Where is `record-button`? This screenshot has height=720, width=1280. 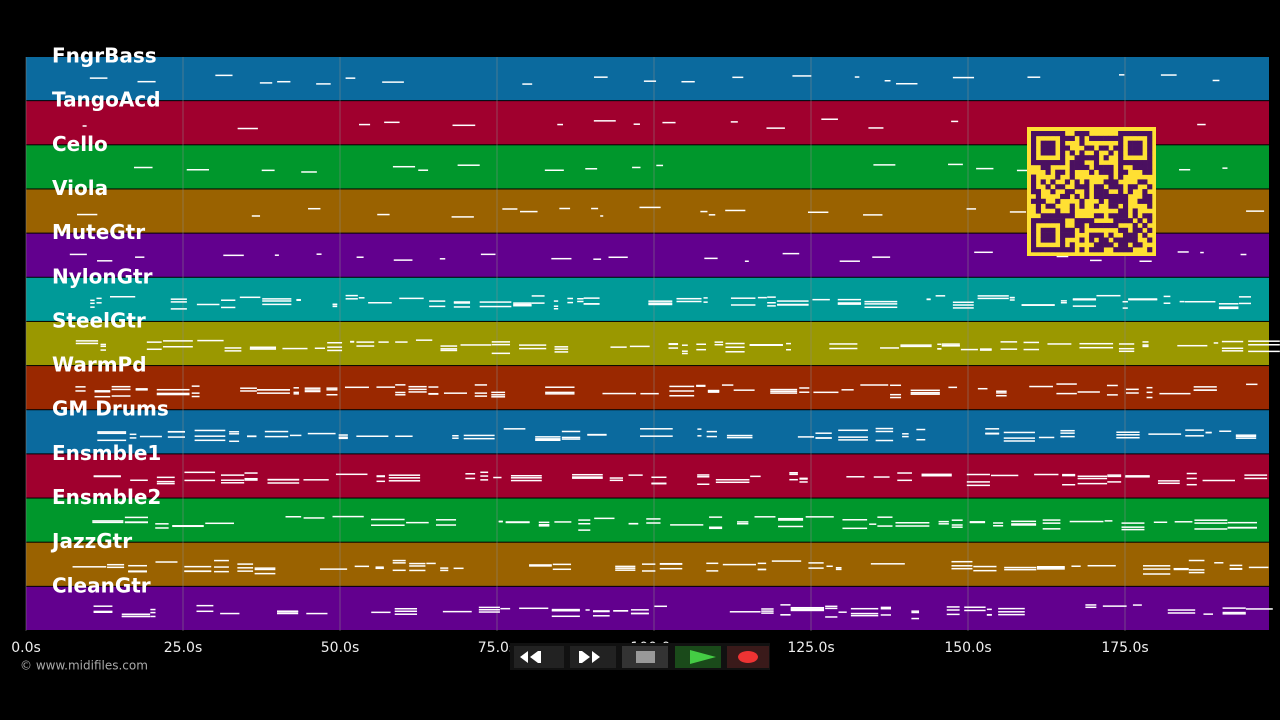 record-button is located at coordinates (748, 657).